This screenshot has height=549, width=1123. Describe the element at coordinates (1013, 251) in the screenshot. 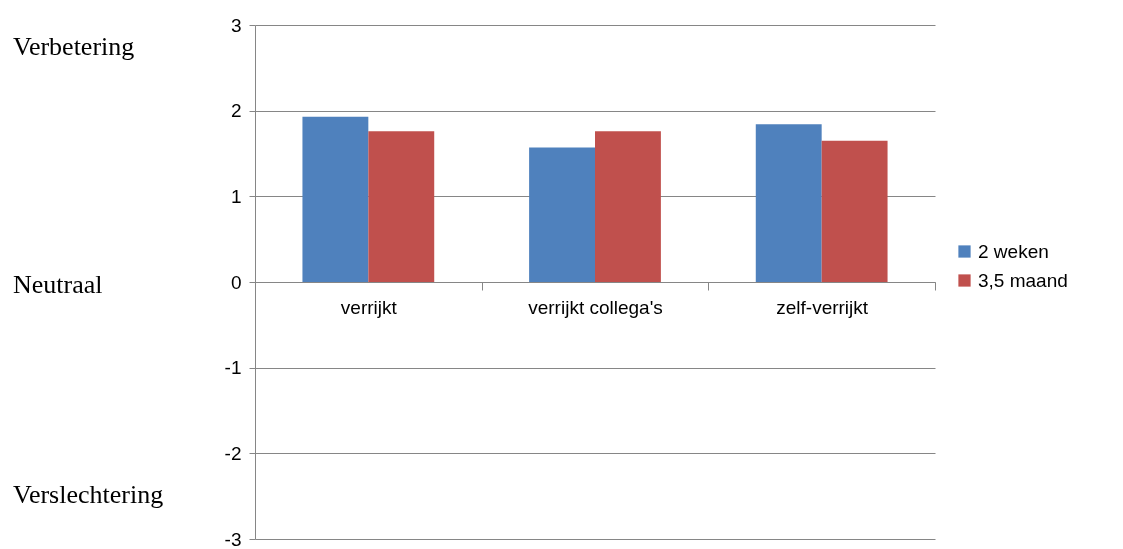

I see `legend-label: 2 weken` at that location.